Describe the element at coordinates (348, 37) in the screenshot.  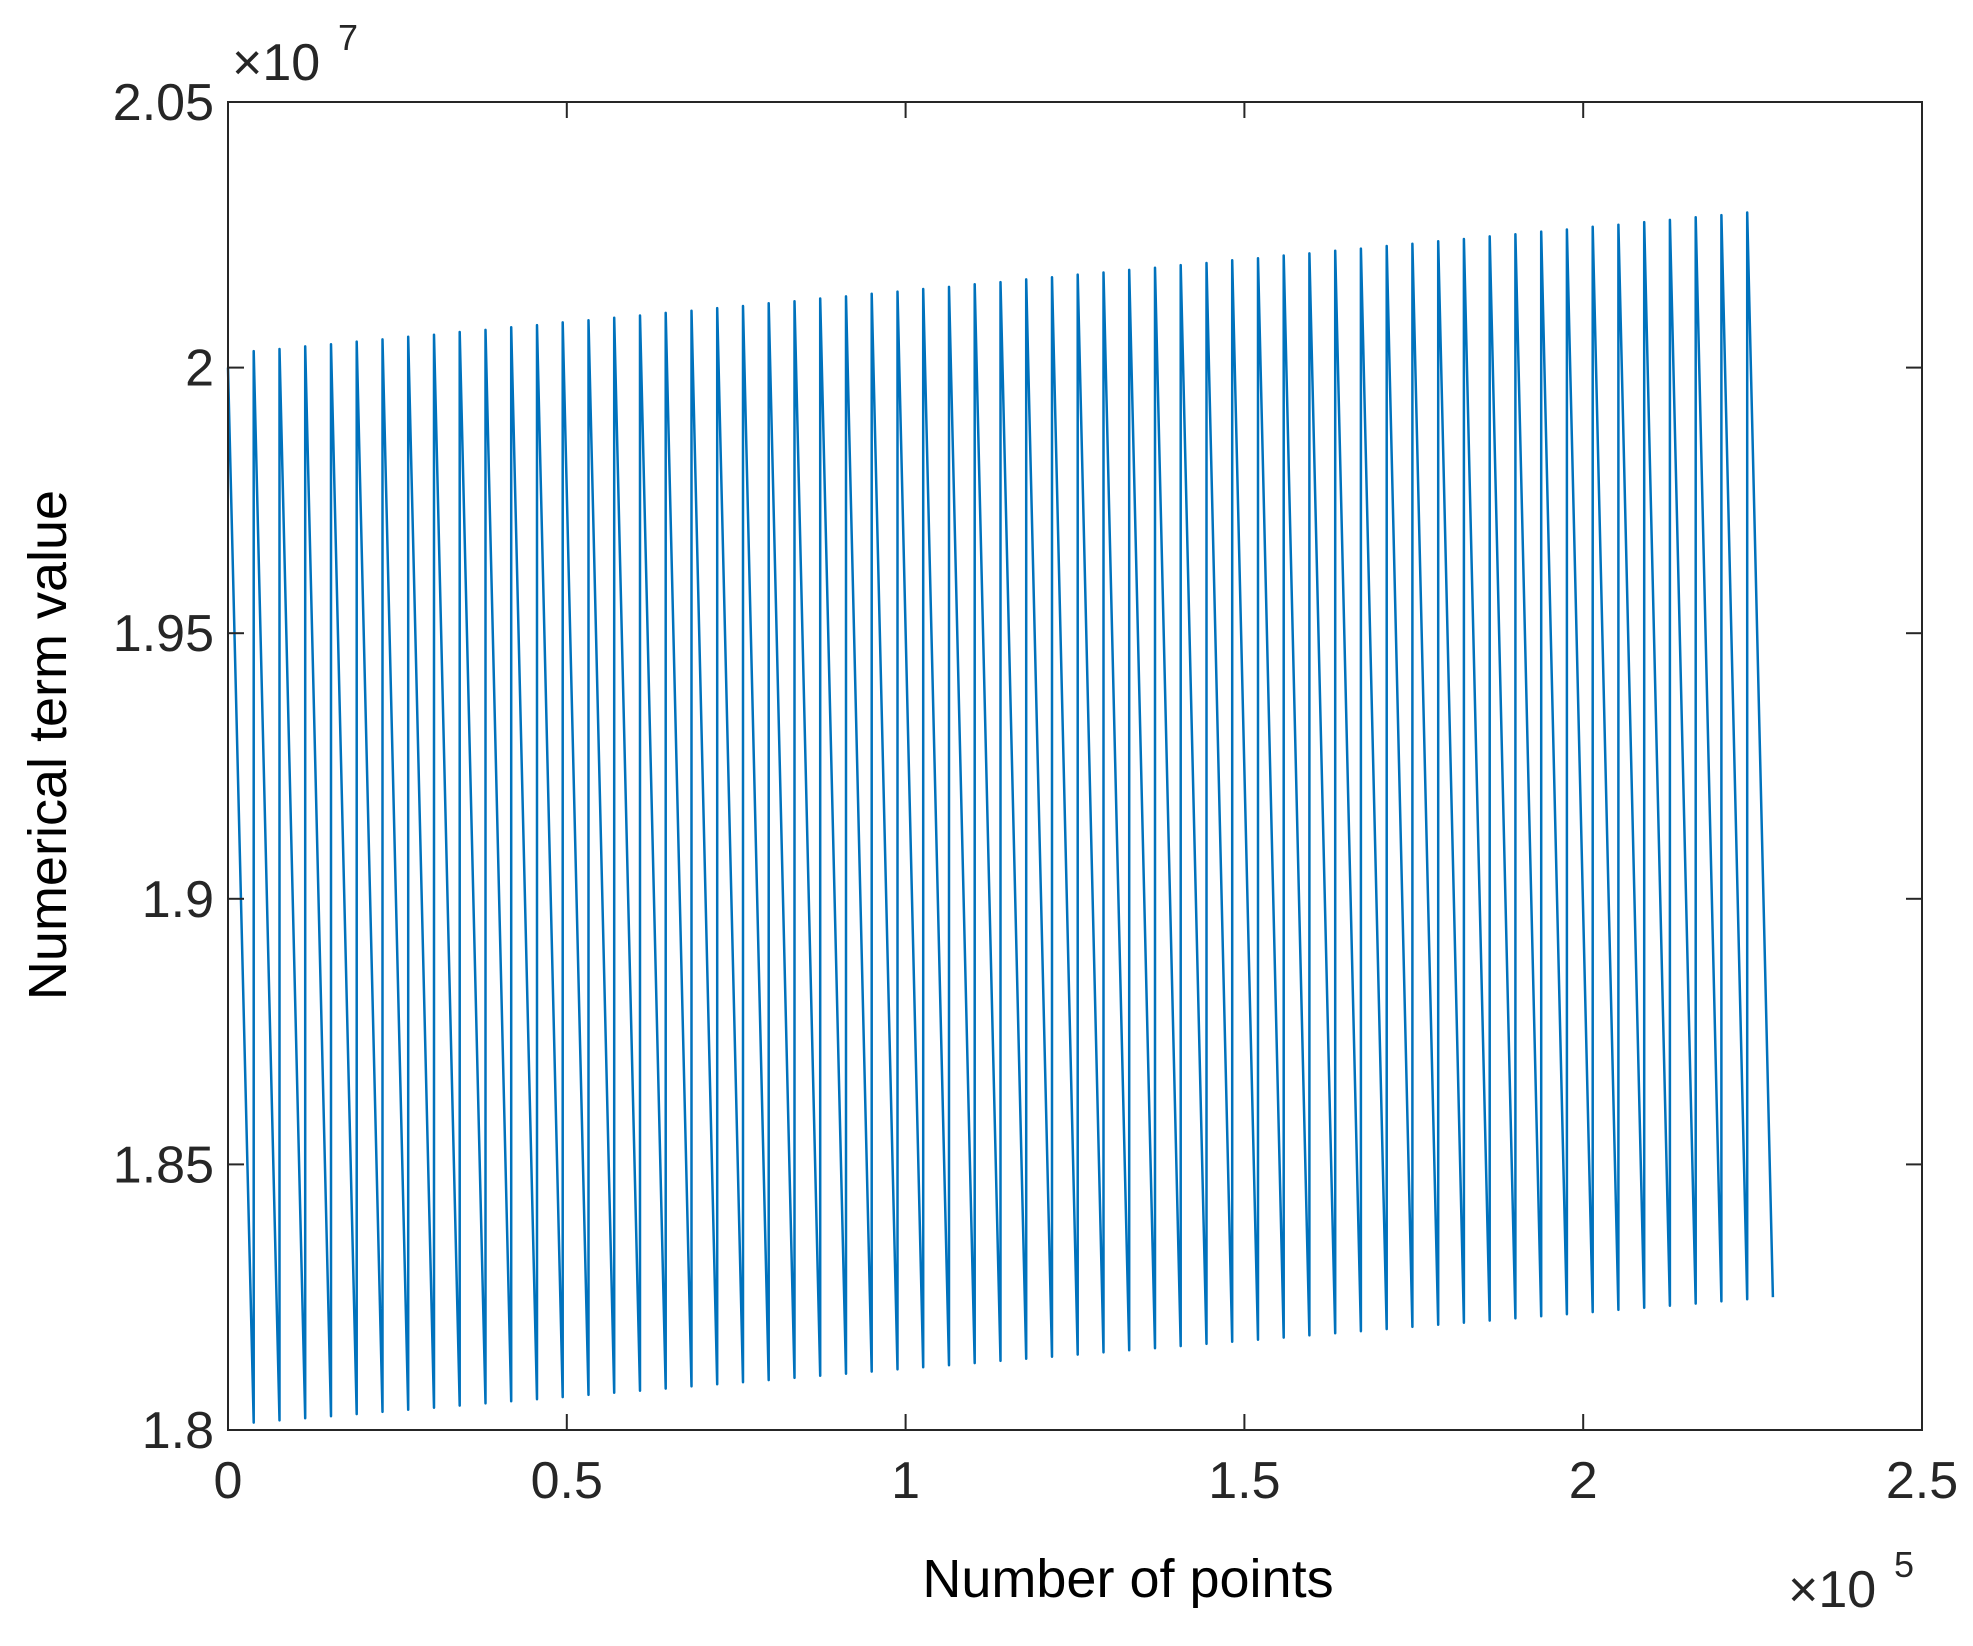
I see `y-exponent-text: 7` at that location.